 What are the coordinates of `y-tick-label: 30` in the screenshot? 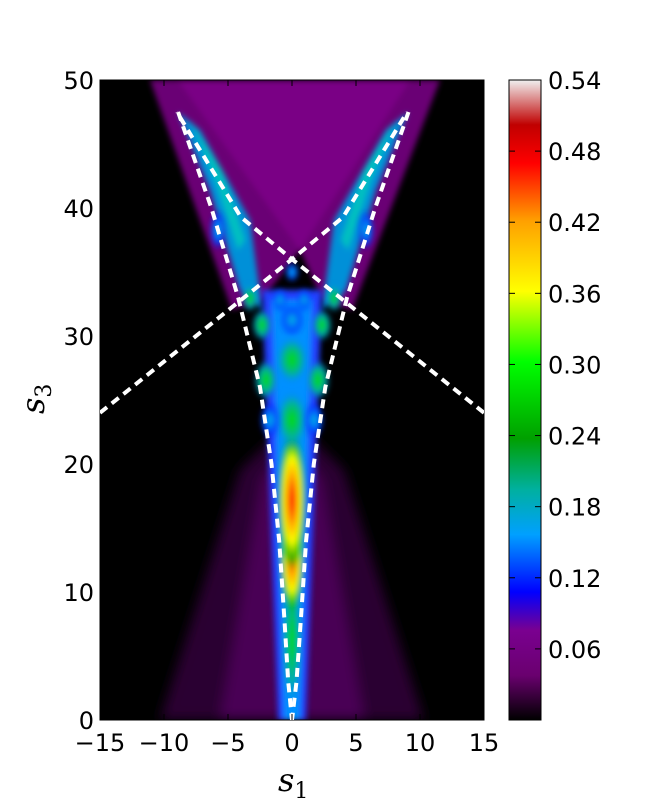 It's located at (78, 337).